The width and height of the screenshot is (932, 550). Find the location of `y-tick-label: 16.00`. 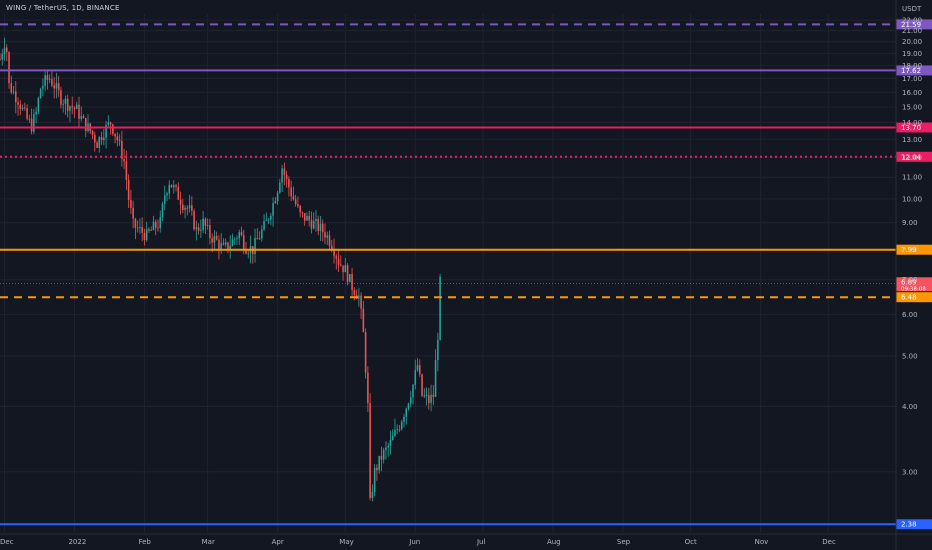

y-tick-label: 16.00 is located at coordinates (912, 93).